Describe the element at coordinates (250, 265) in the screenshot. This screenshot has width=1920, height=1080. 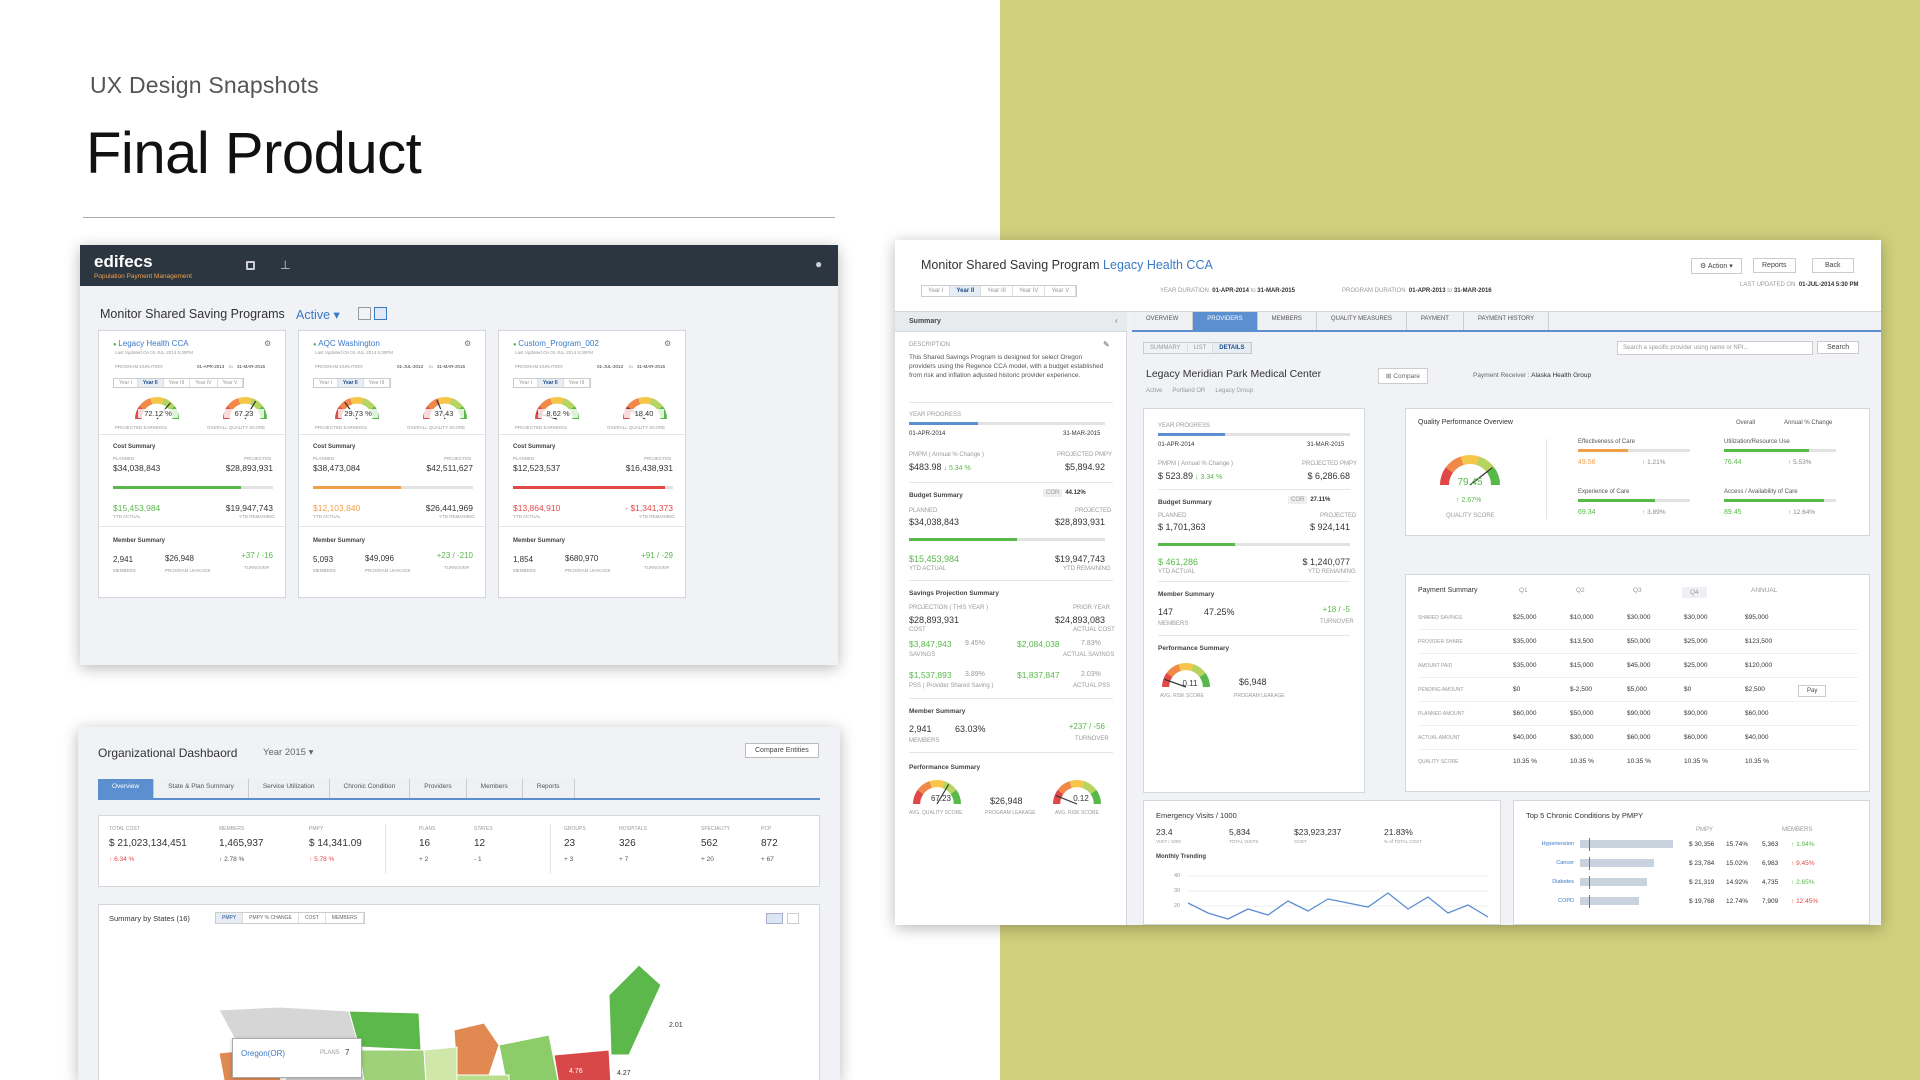
I see `dashboard-icon` at that location.